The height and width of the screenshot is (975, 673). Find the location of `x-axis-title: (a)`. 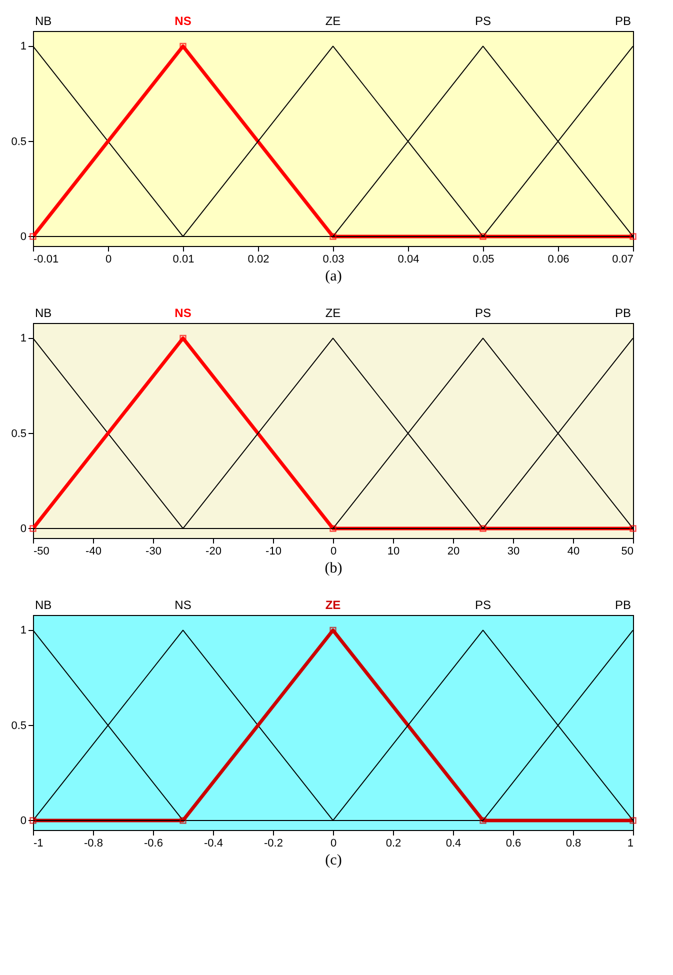

x-axis-title: (a) is located at coordinates (333, 276).